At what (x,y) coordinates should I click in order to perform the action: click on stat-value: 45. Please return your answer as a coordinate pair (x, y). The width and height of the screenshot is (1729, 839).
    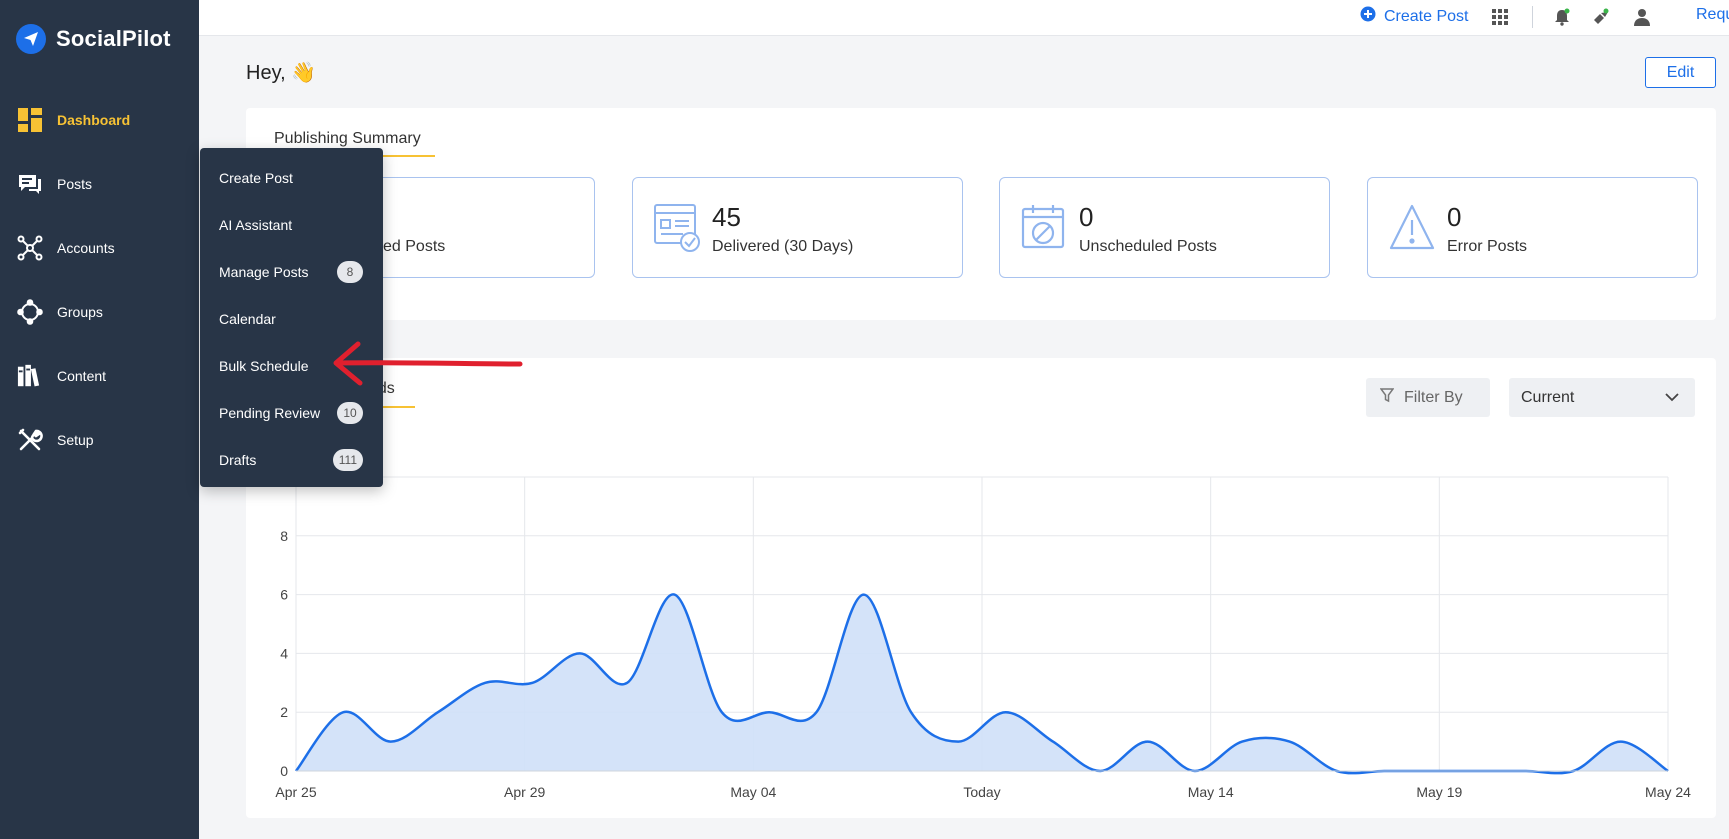
    Looking at the image, I should click on (726, 217).